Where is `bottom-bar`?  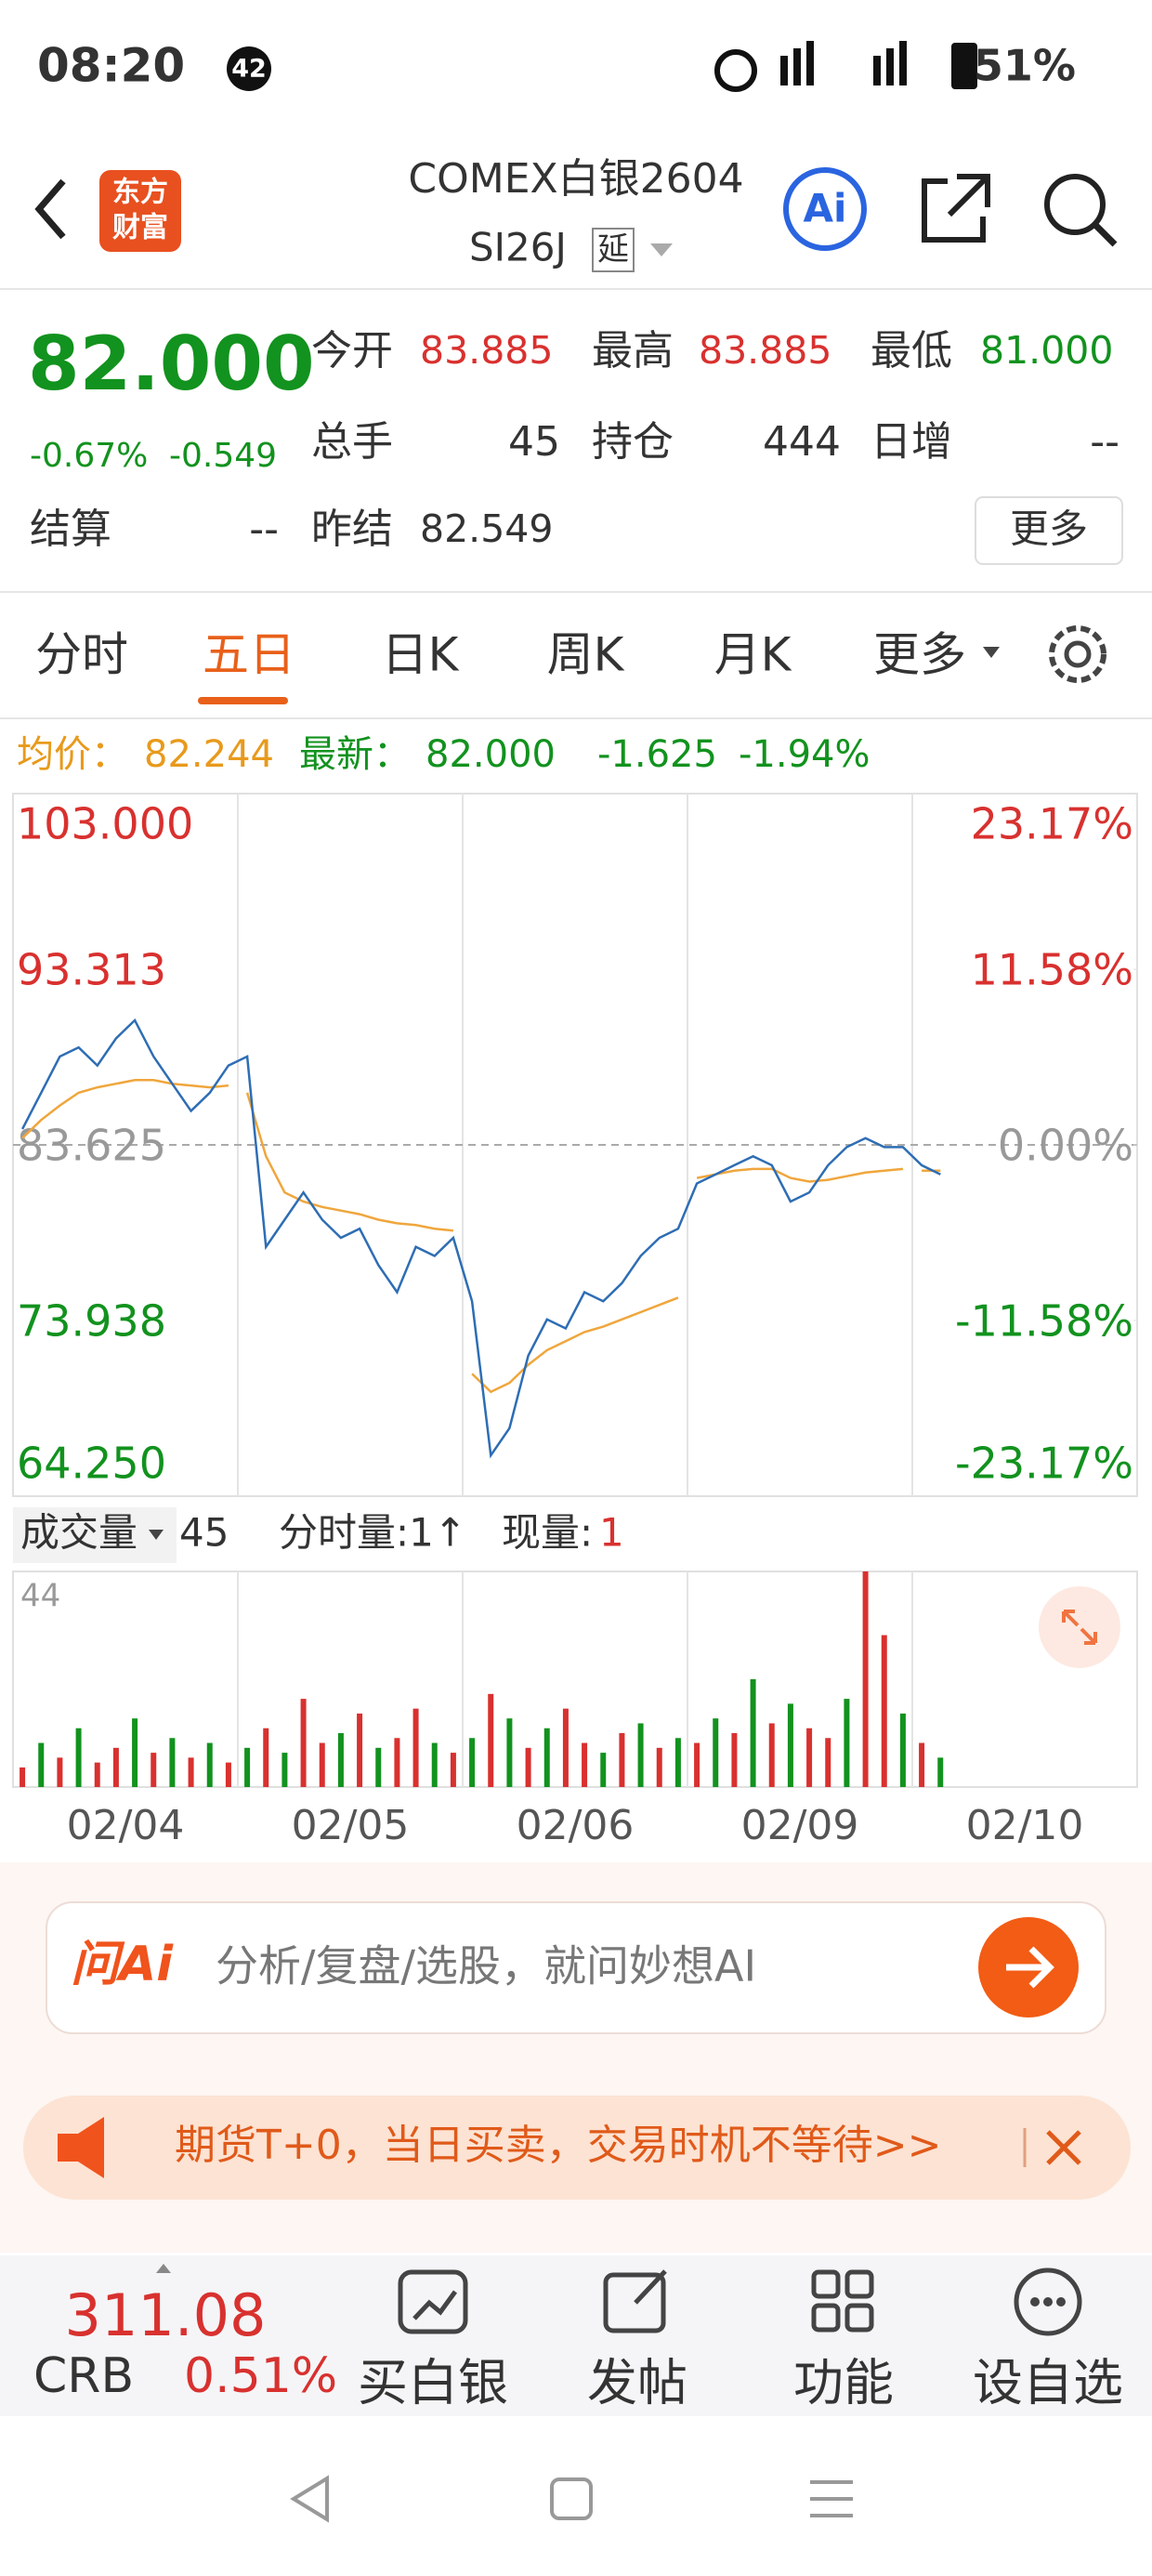 bottom-bar is located at coordinates (576, 2335).